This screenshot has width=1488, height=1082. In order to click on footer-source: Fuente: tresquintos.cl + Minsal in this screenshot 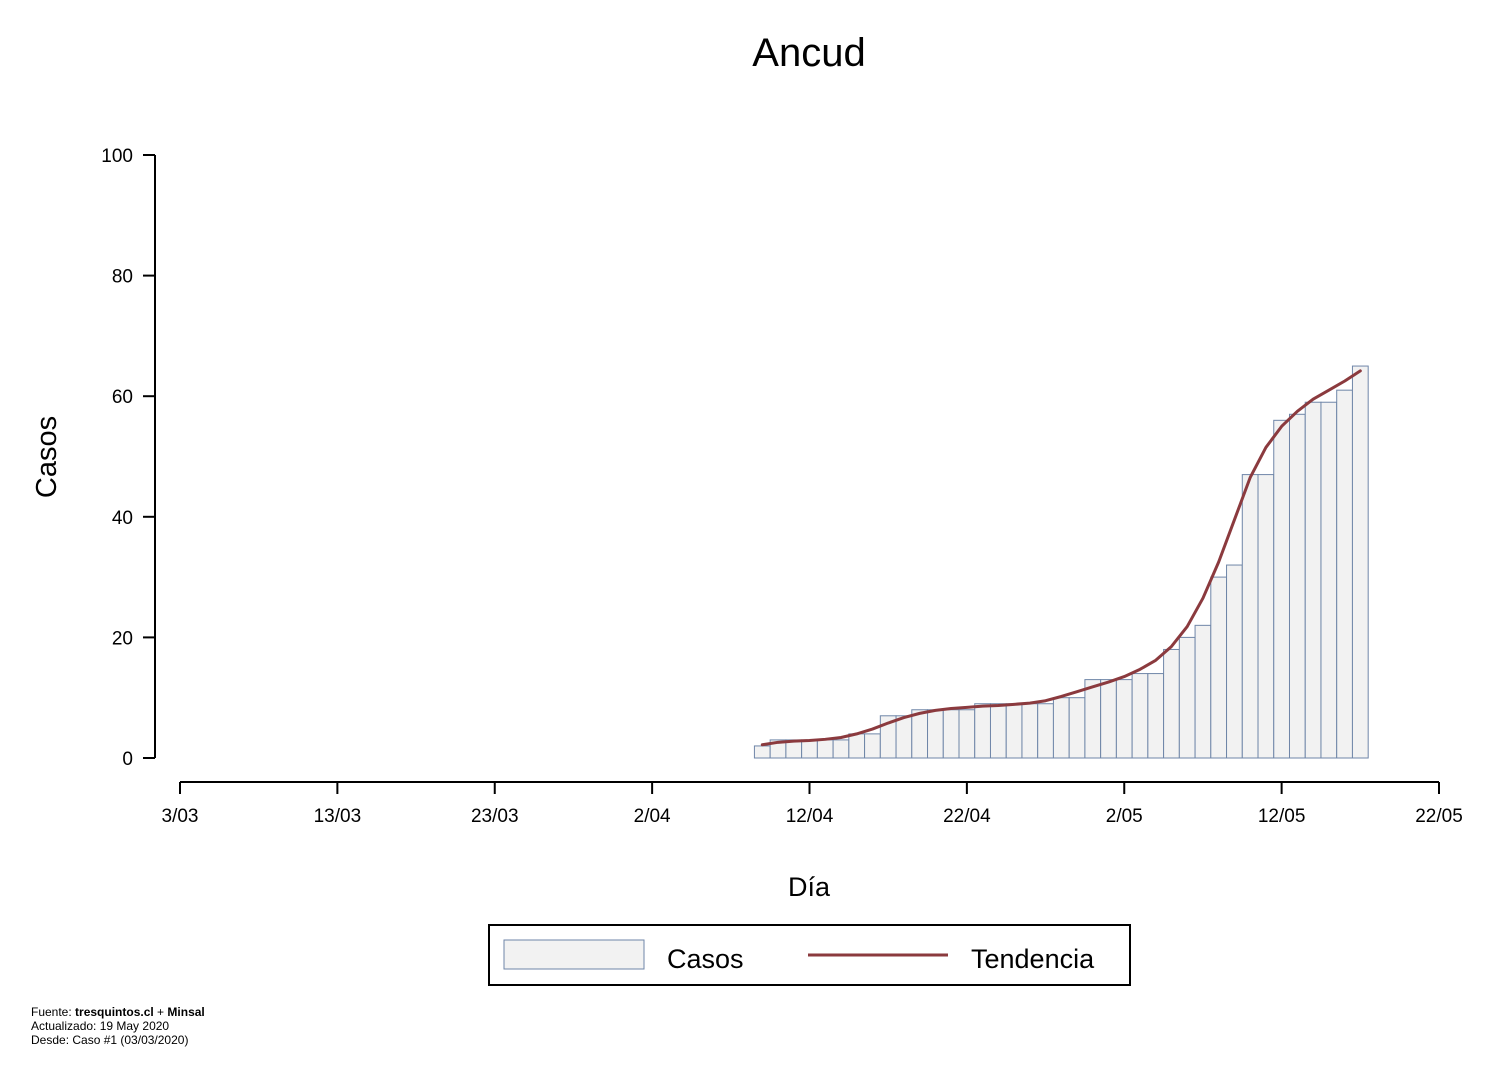, I will do `click(118, 1012)`.